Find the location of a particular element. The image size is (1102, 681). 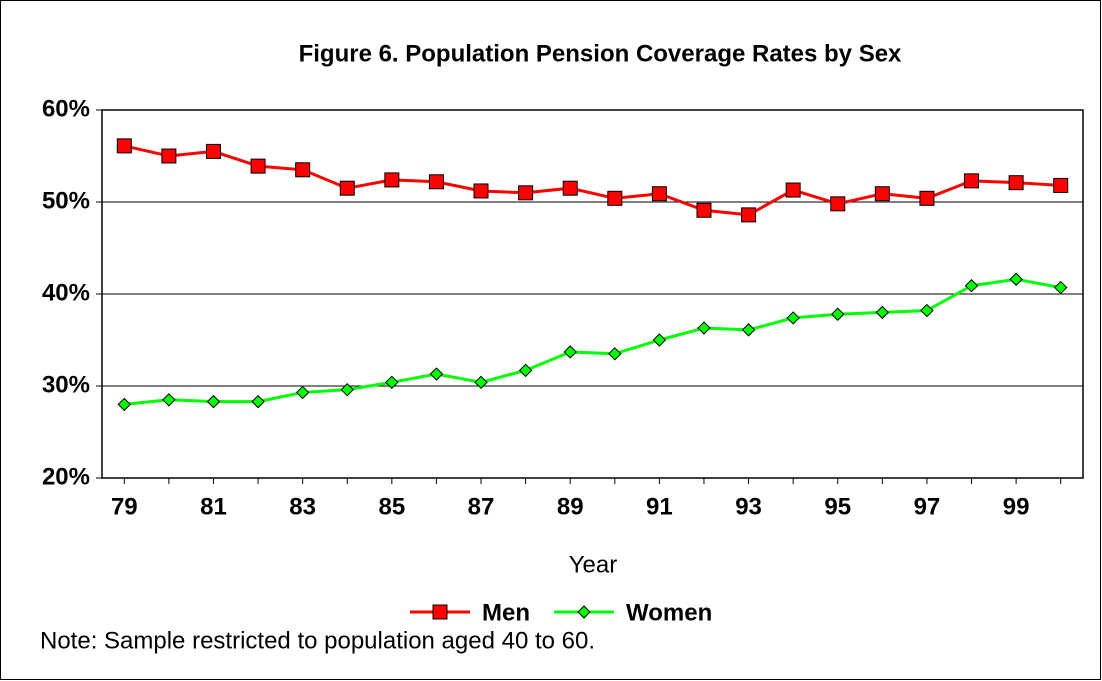

legend-label: Women is located at coordinates (669, 612).